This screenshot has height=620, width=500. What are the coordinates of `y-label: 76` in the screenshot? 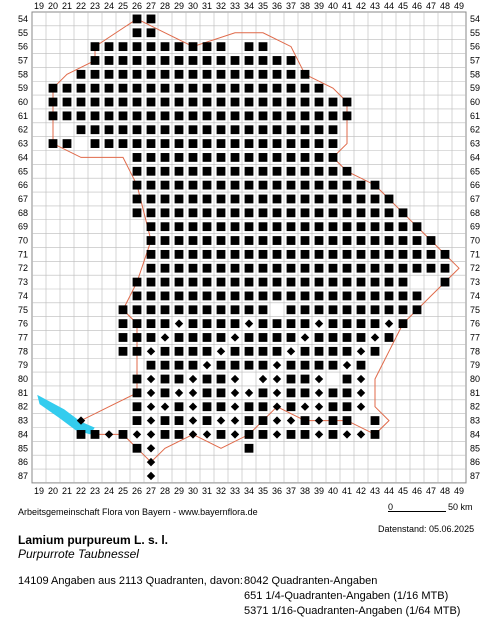 It's located at (23, 324).